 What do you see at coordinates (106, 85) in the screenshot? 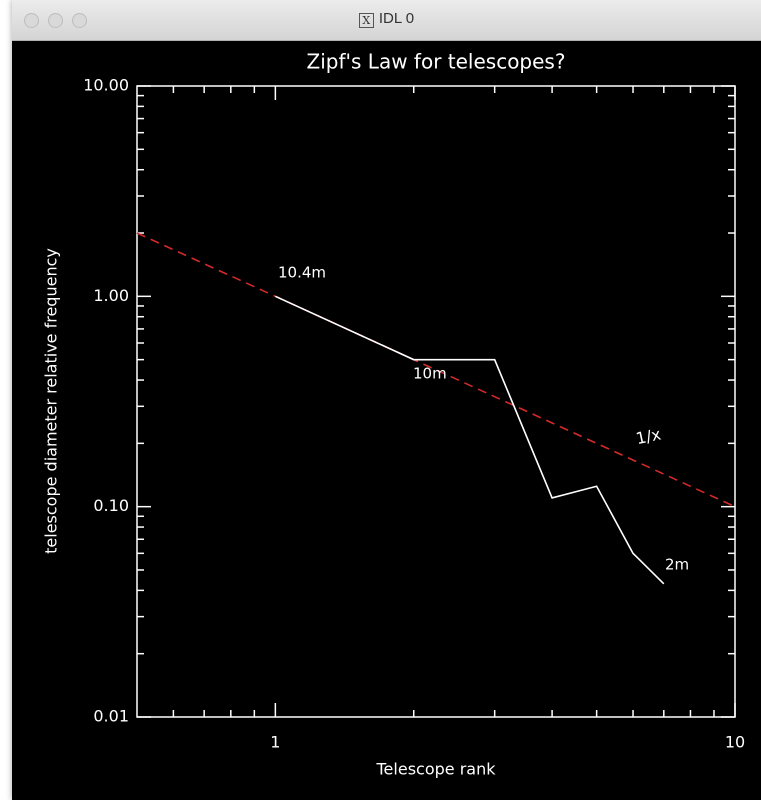
I see `y-tick-label: 10.00` at bounding box center [106, 85].